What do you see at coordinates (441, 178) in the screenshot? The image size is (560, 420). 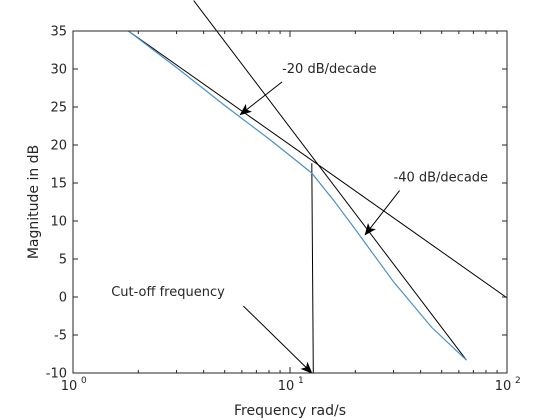 I see `annotation-label-2: -40 dB/decade` at bounding box center [441, 178].